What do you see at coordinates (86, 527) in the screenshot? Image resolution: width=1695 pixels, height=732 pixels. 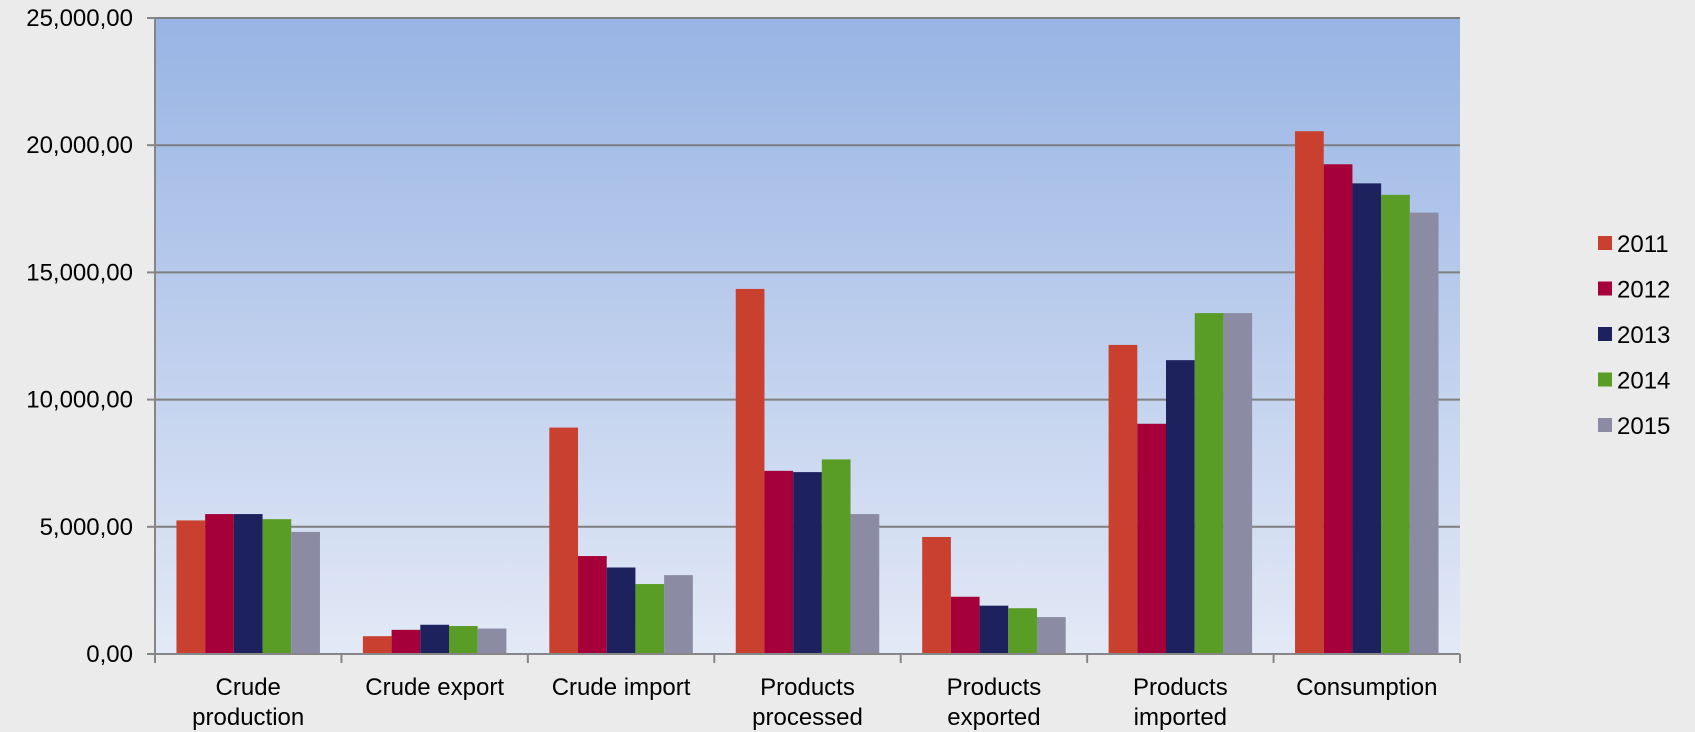 I see `y-tick-label: 5,000,00` at bounding box center [86, 527].